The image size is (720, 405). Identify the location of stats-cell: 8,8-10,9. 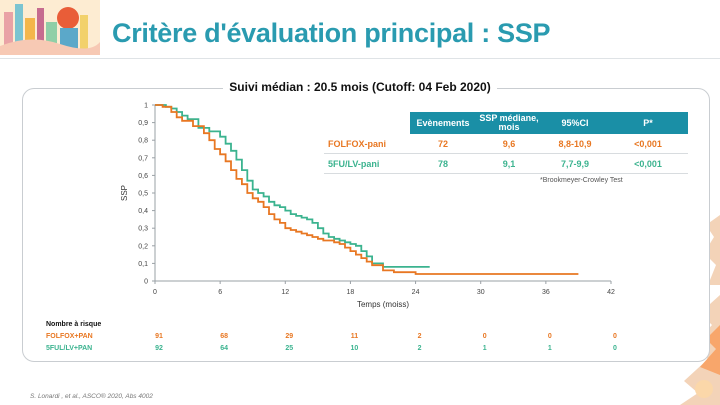
(575, 144).